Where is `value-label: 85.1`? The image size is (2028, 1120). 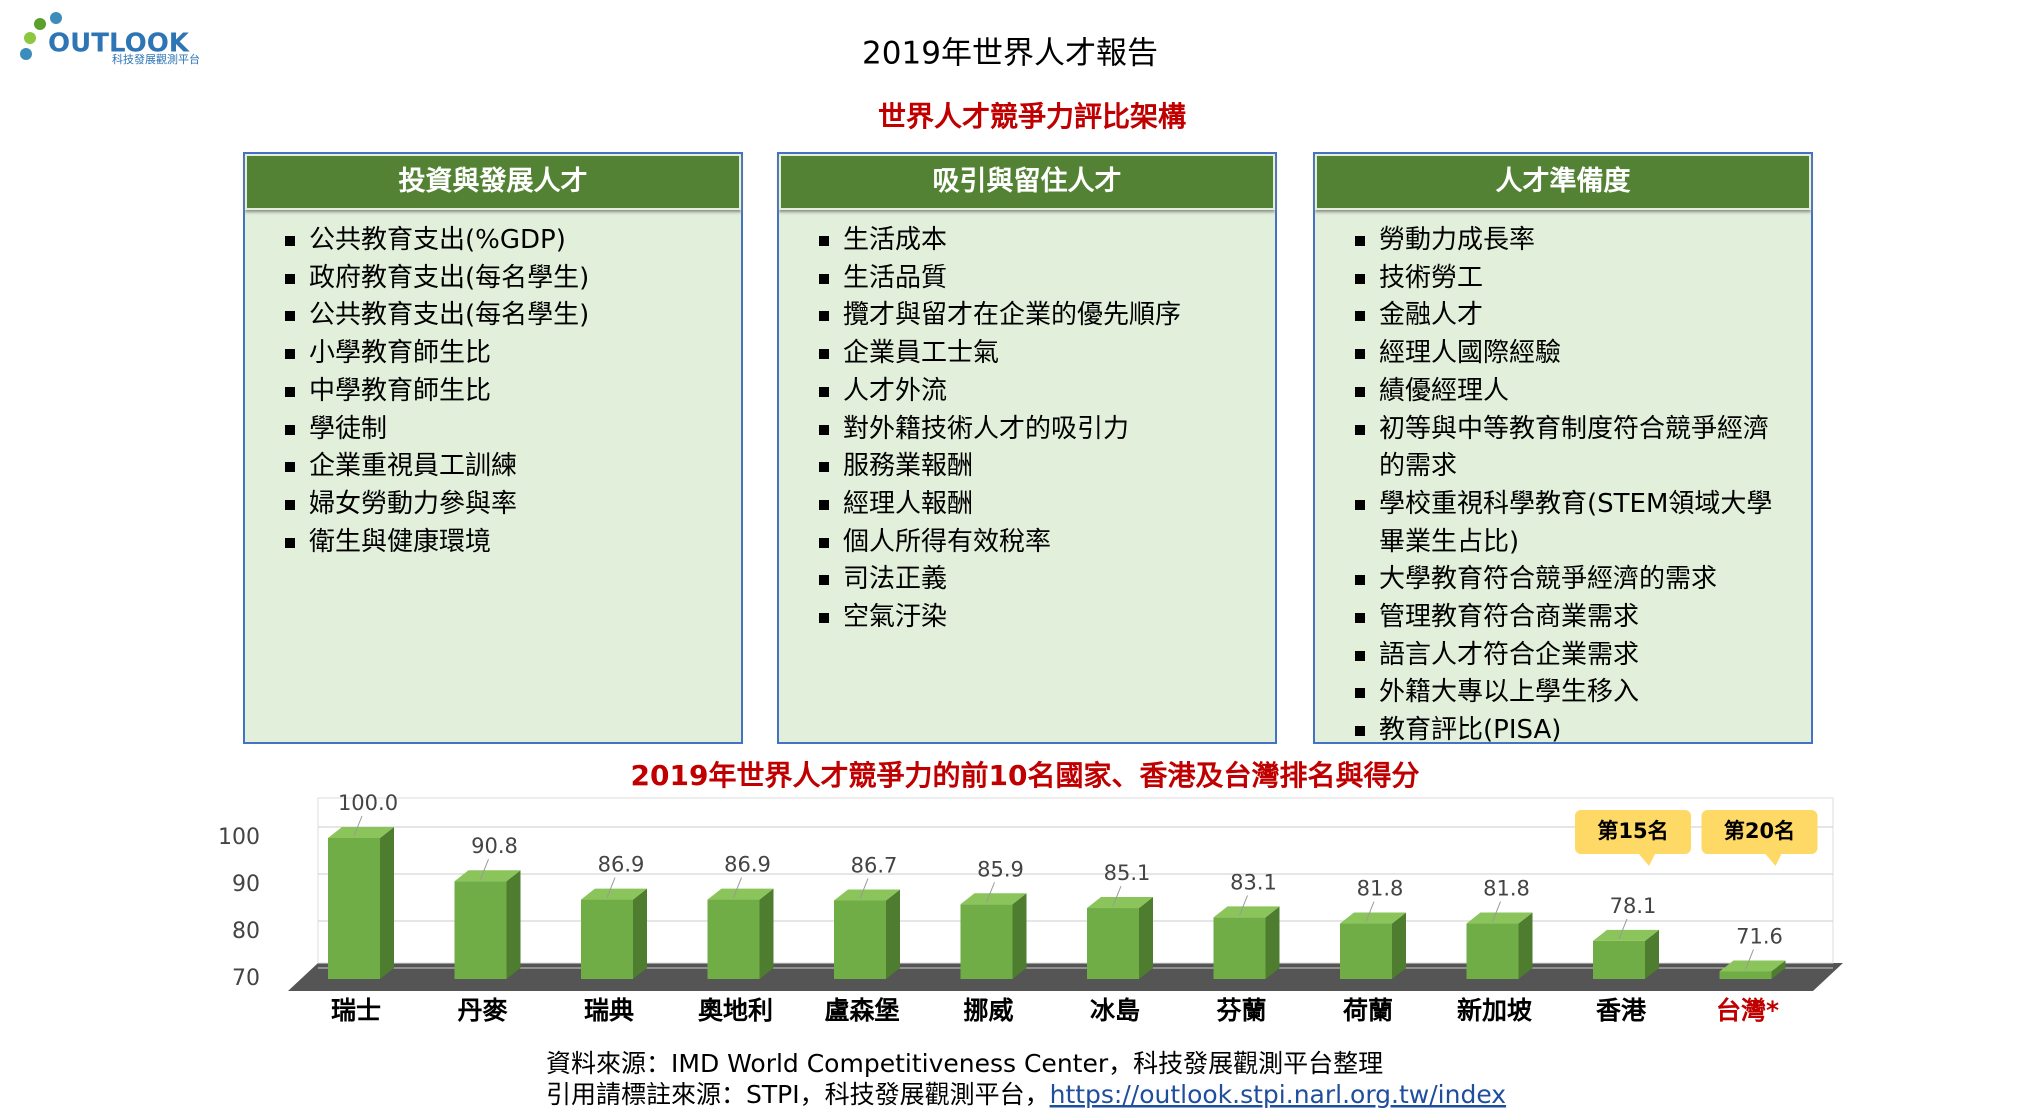
value-label: 85.1 is located at coordinates (1127, 873).